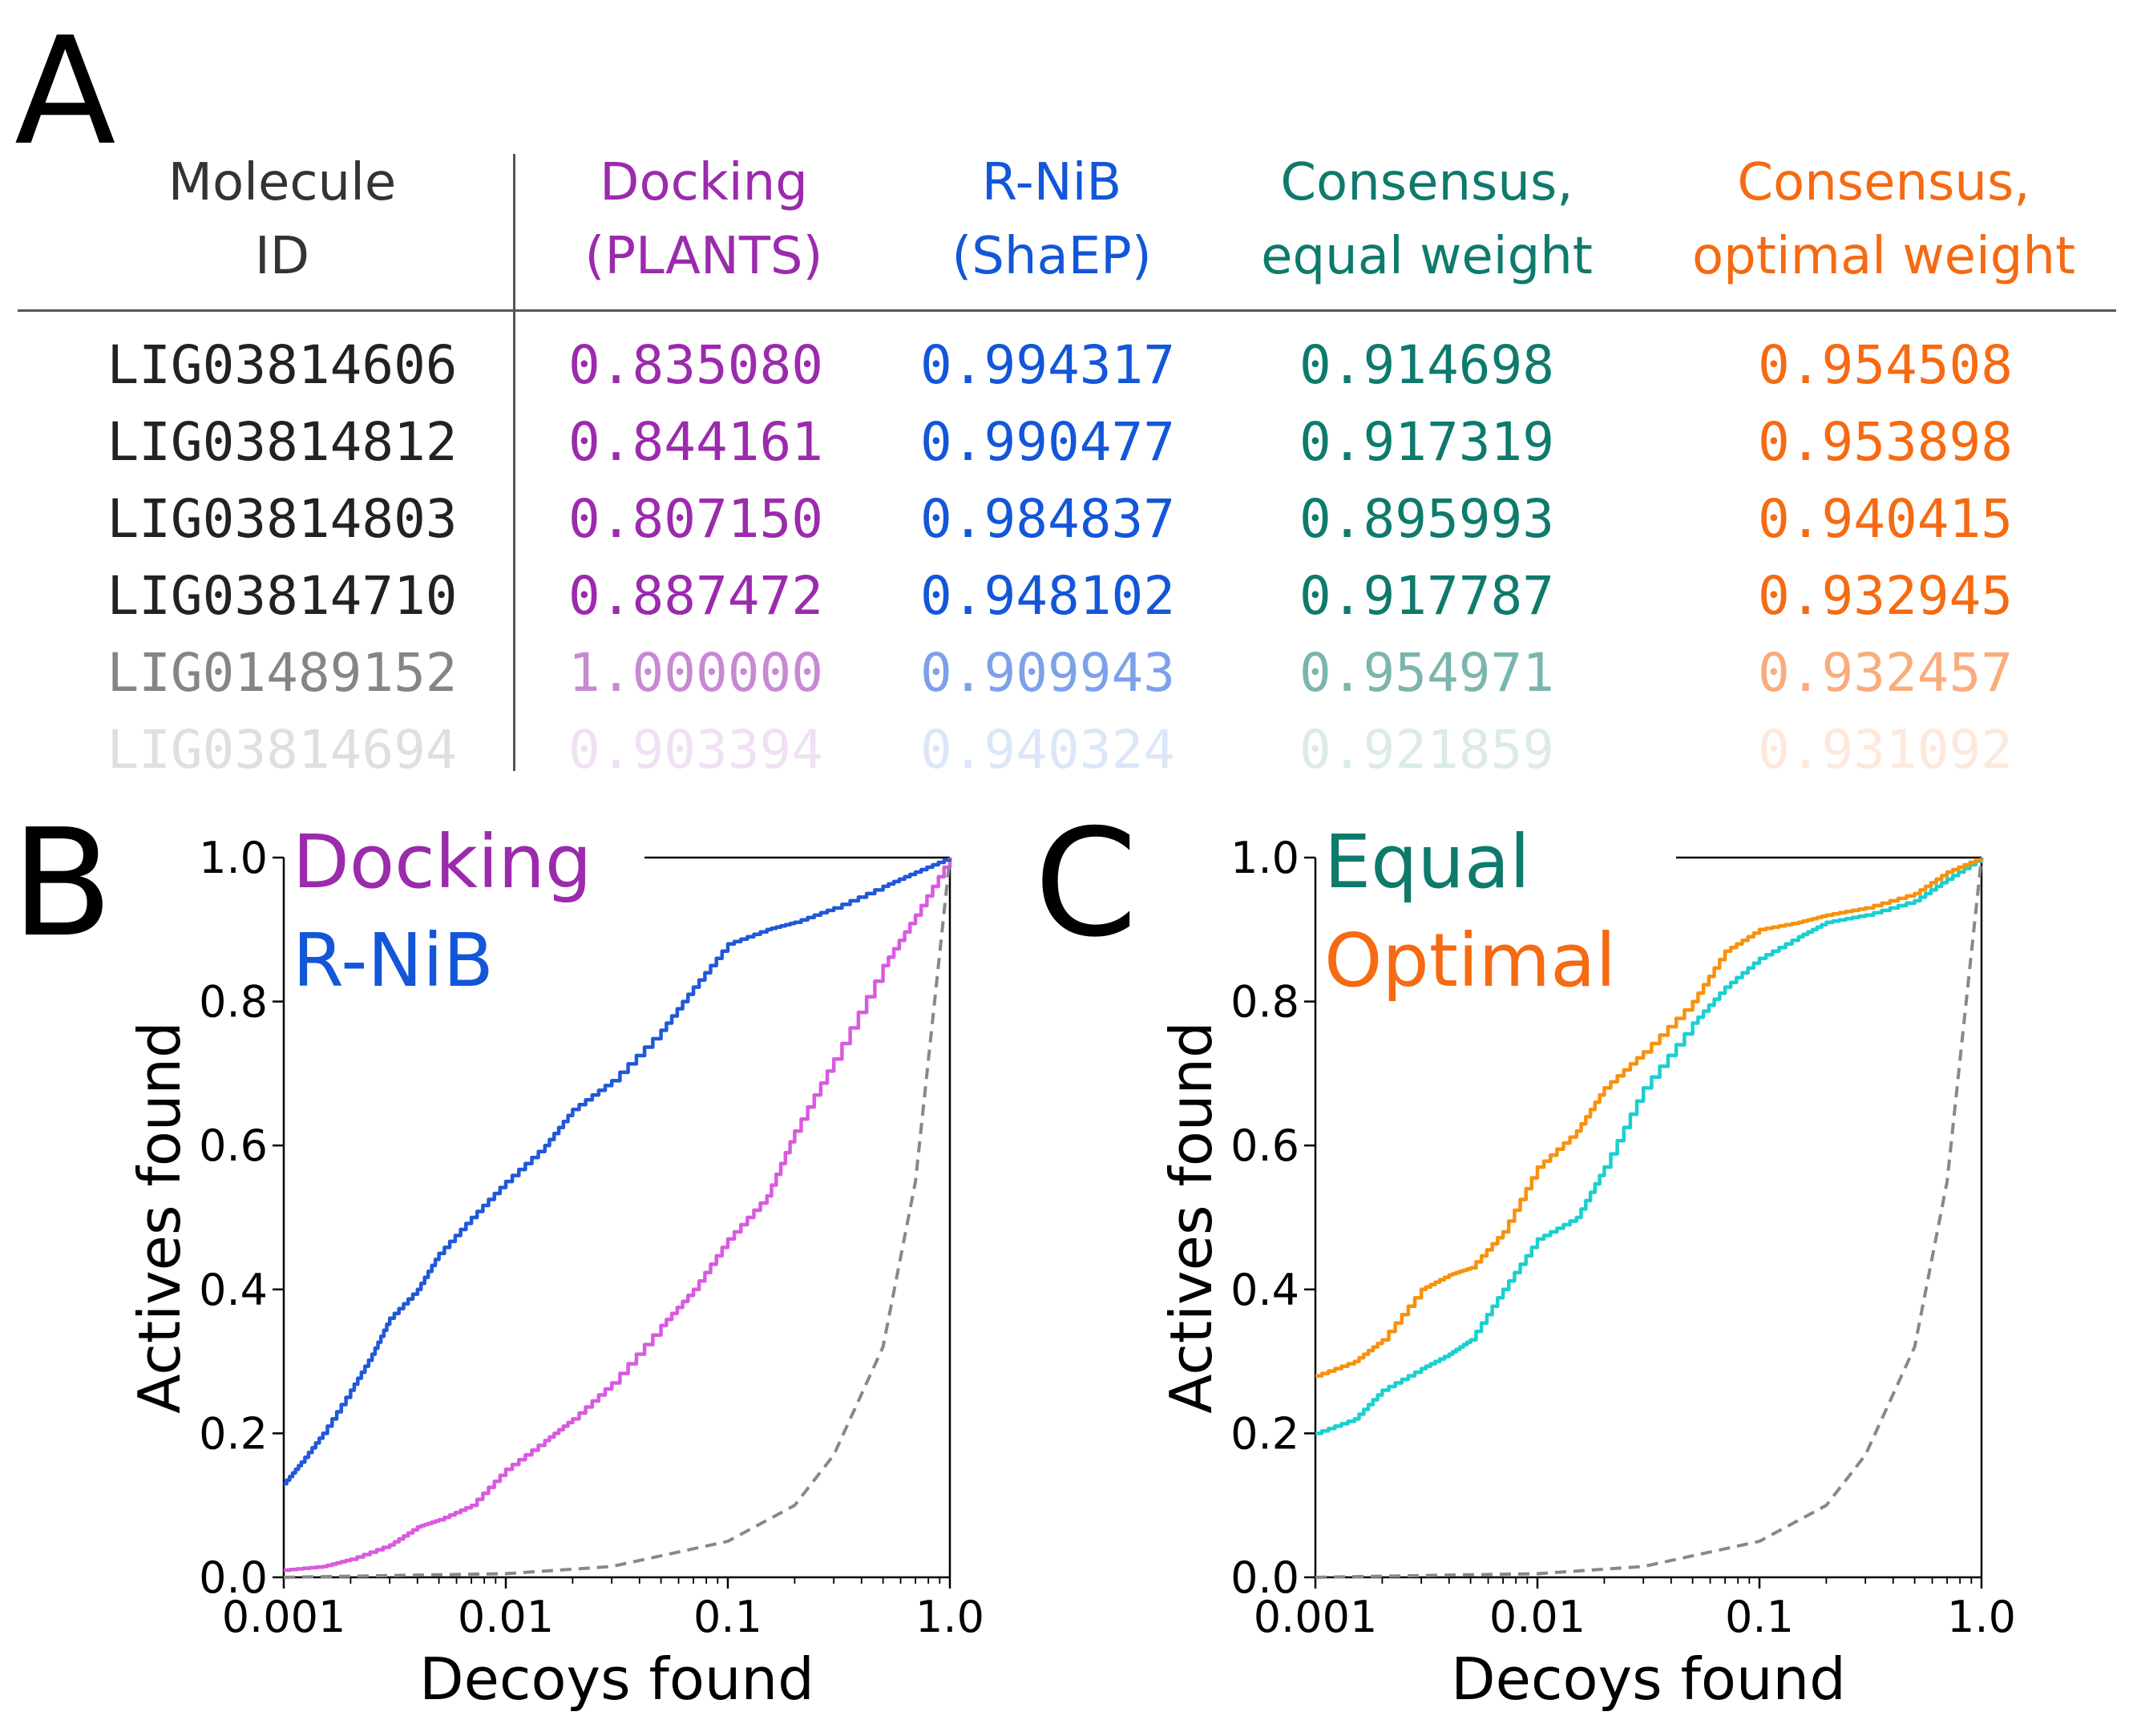 The width and height of the screenshot is (2129, 1736). I want to click on table-cell-docking: 0.844161, so click(695, 442).